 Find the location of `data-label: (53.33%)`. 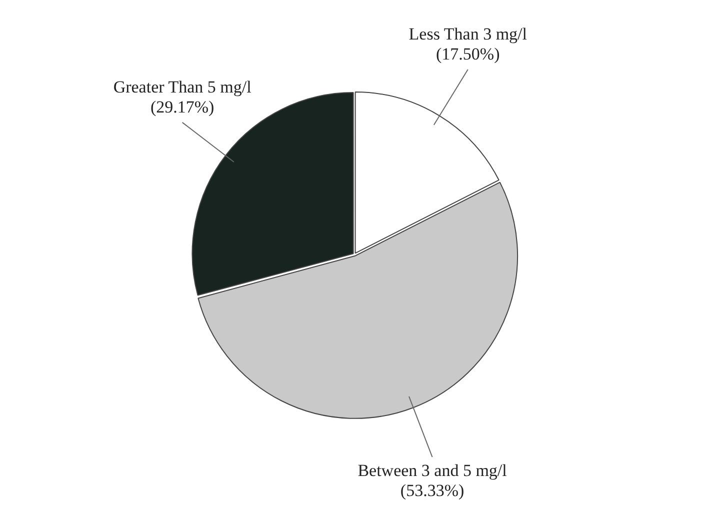

data-label: (53.33%) is located at coordinates (432, 490).